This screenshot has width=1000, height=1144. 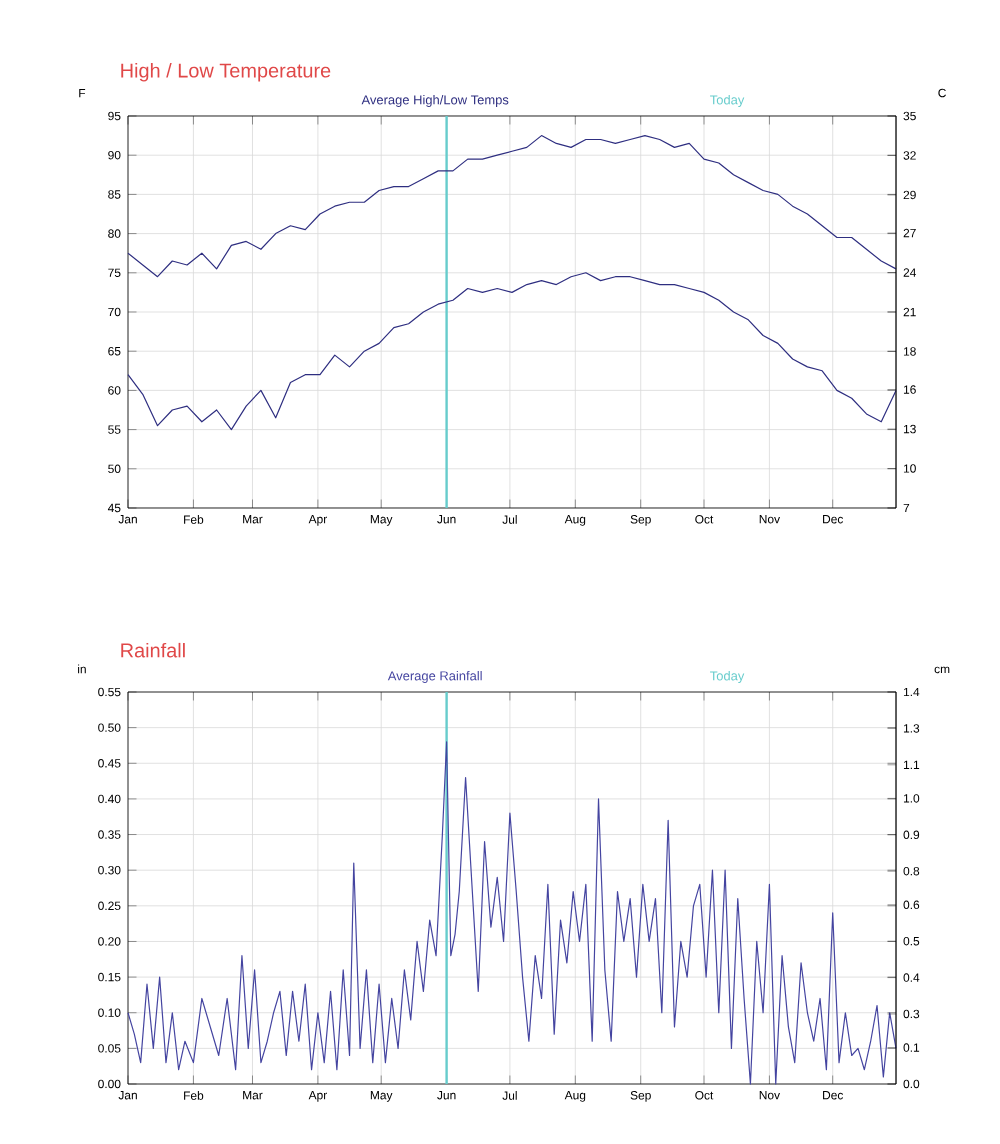 I want to click on chart-title: High / Low Temperature, so click(x=226, y=72).